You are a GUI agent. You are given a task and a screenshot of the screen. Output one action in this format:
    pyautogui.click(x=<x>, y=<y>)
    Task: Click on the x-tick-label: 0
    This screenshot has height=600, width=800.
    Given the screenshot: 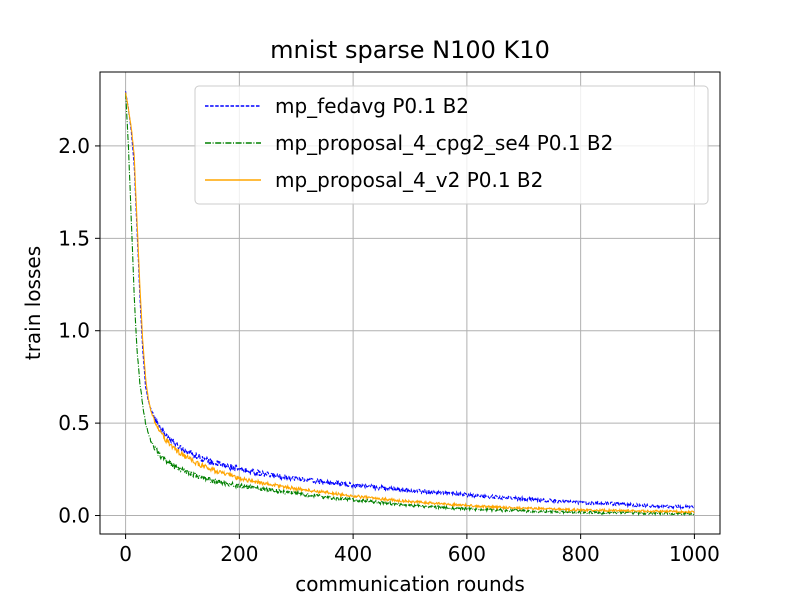 What is the action you would take?
    pyautogui.click(x=125, y=554)
    